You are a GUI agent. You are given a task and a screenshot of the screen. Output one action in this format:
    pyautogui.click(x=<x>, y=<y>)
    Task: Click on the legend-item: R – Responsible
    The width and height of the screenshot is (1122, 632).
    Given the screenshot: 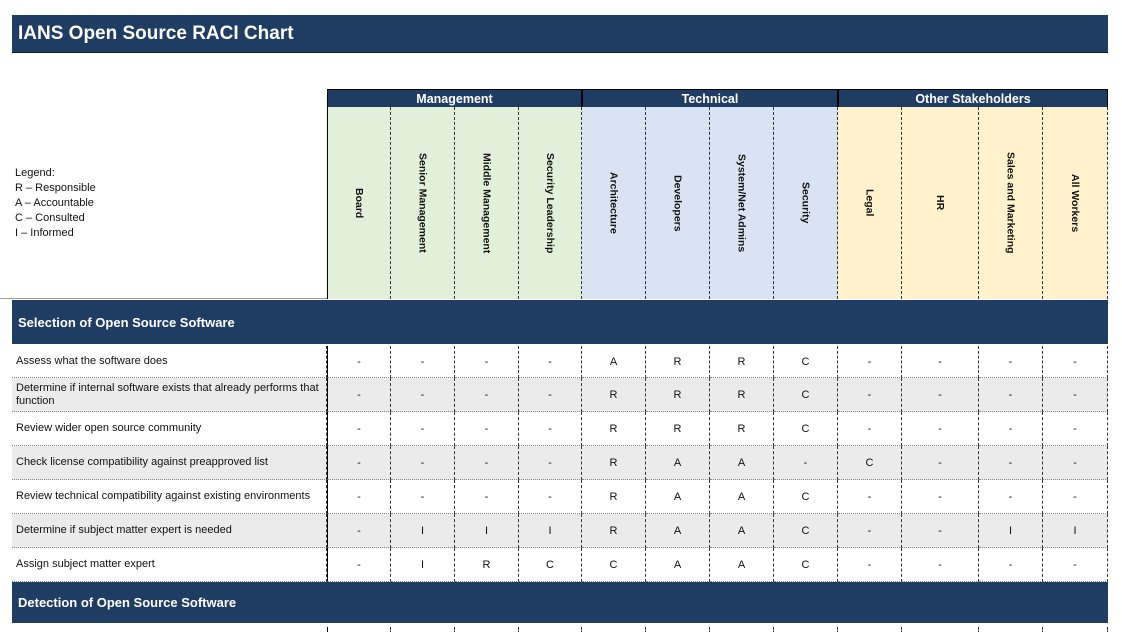 What is the action you would take?
    pyautogui.click(x=55, y=188)
    